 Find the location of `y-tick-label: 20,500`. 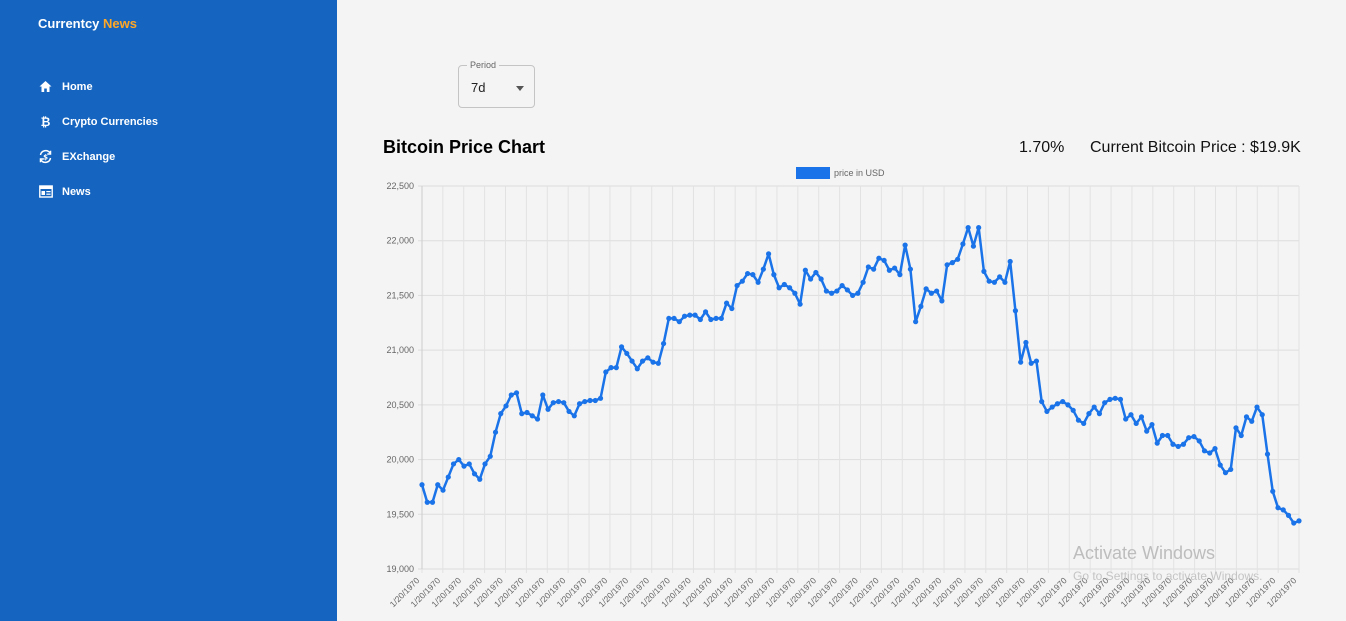

y-tick-label: 20,500 is located at coordinates (400, 405).